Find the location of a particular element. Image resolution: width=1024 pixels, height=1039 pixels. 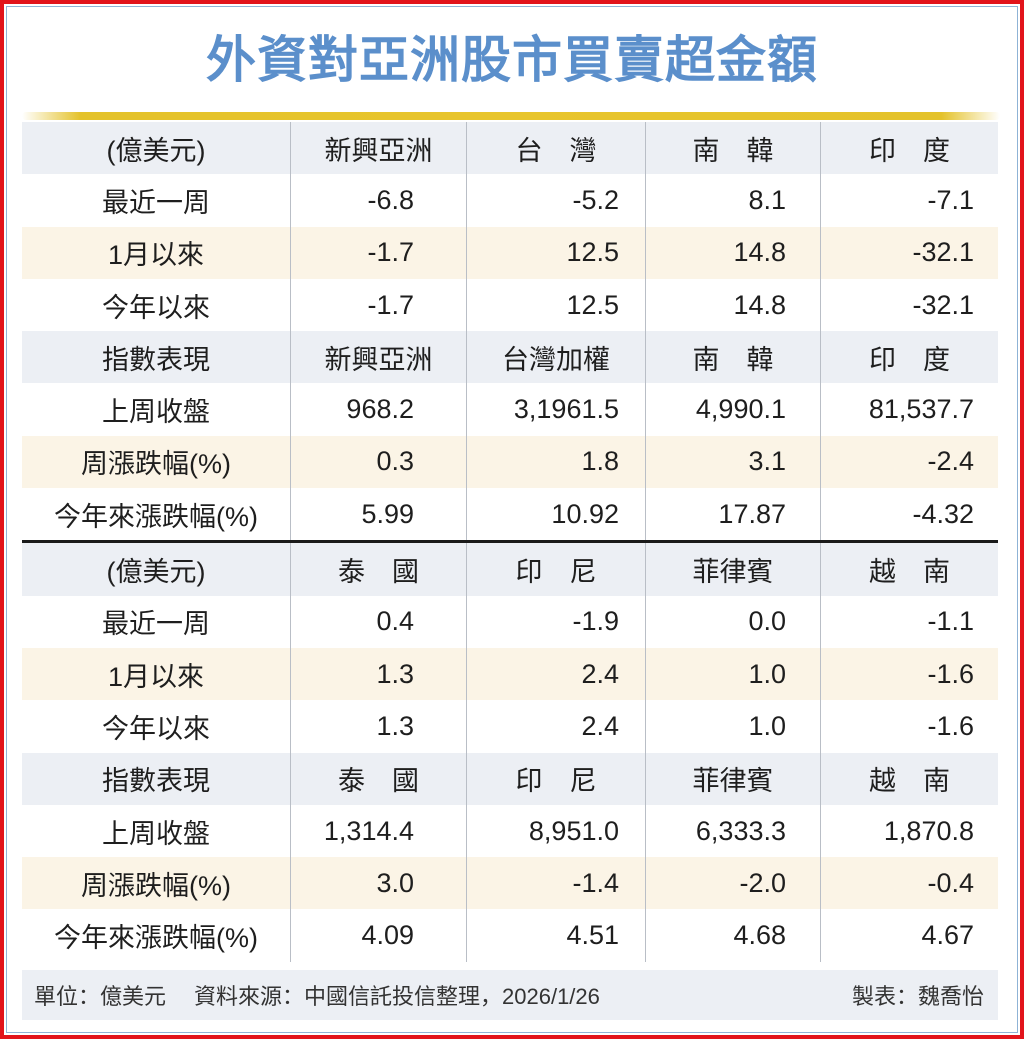

table-cell: -2.0 is located at coordinates (732, 883).